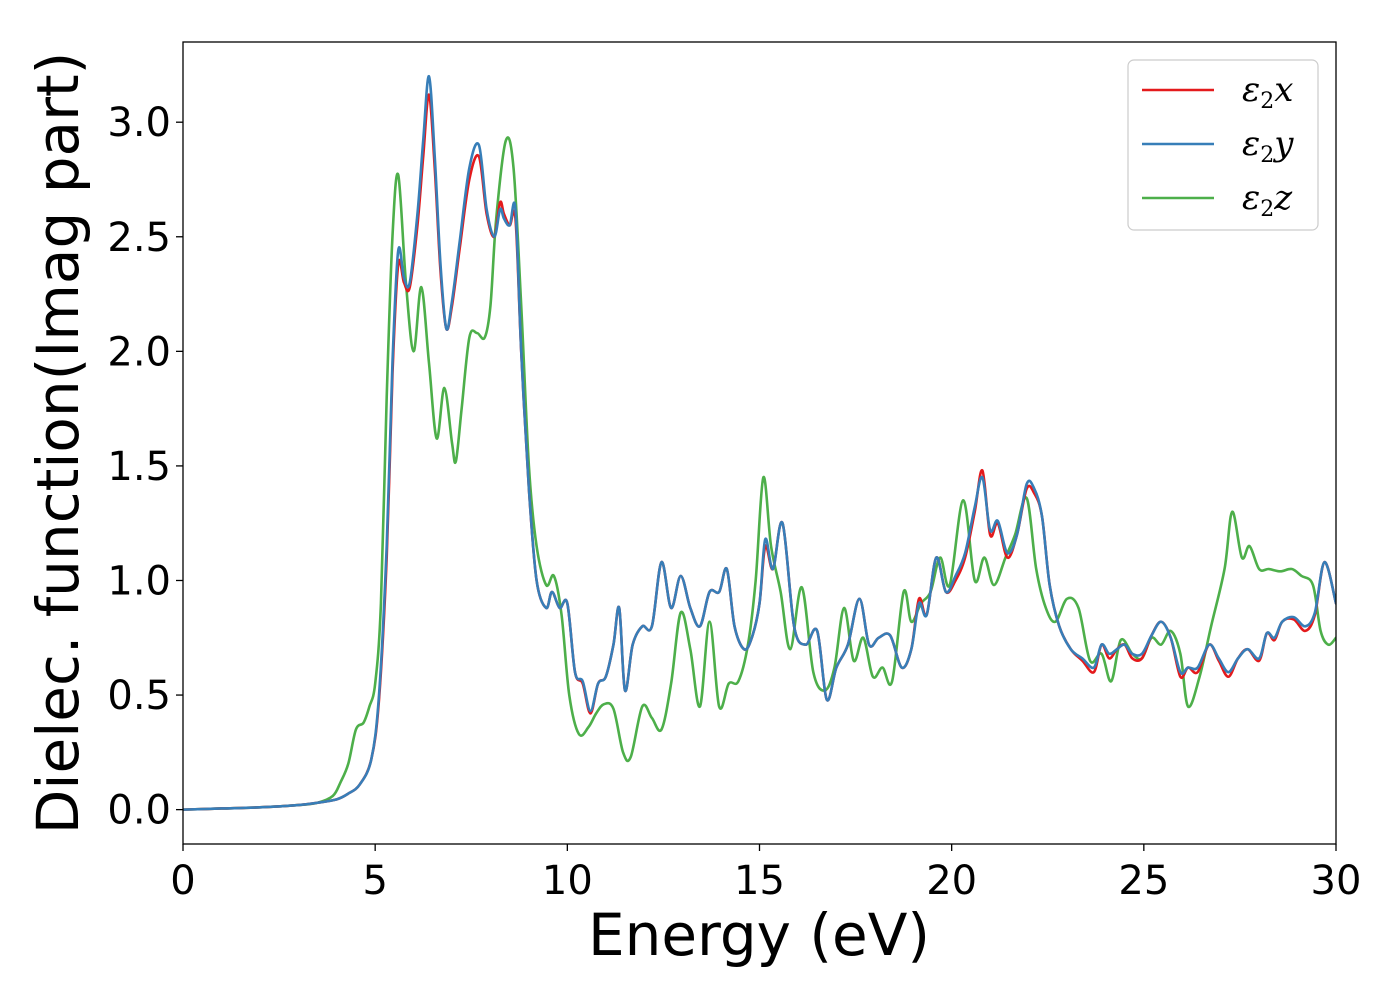 Image resolution: width=1400 pixels, height=1000 pixels. What do you see at coordinates (951, 881) in the screenshot?
I see `x-tick-label: 20` at bounding box center [951, 881].